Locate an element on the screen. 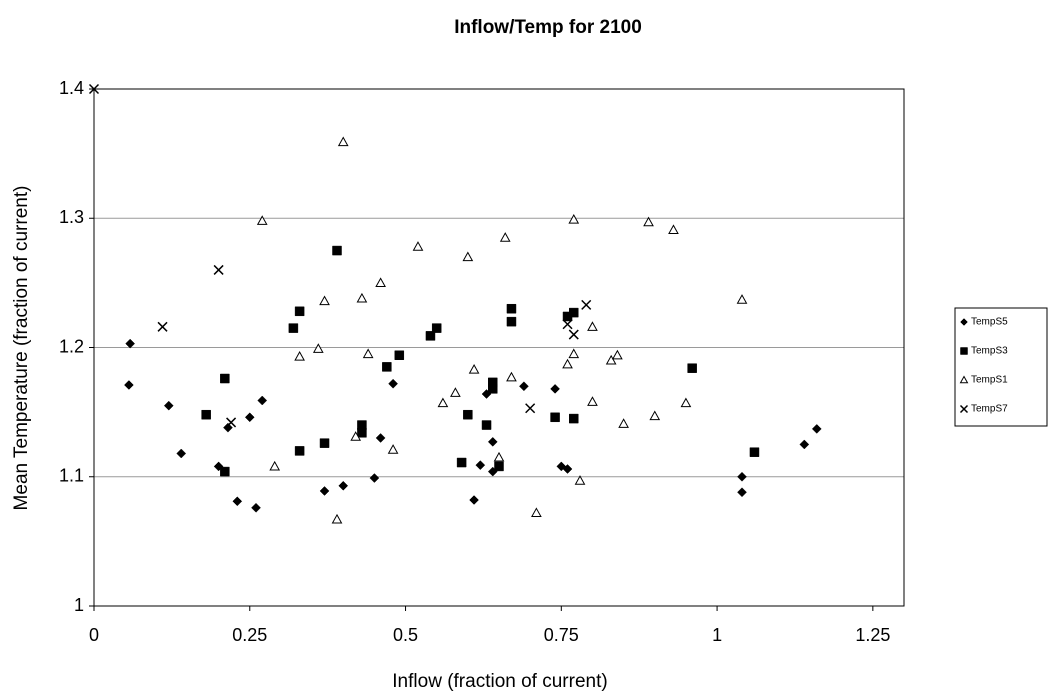 This screenshot has width=1048, height=700. y-tick-label: 1.4 is located at coordinates (71, 88).